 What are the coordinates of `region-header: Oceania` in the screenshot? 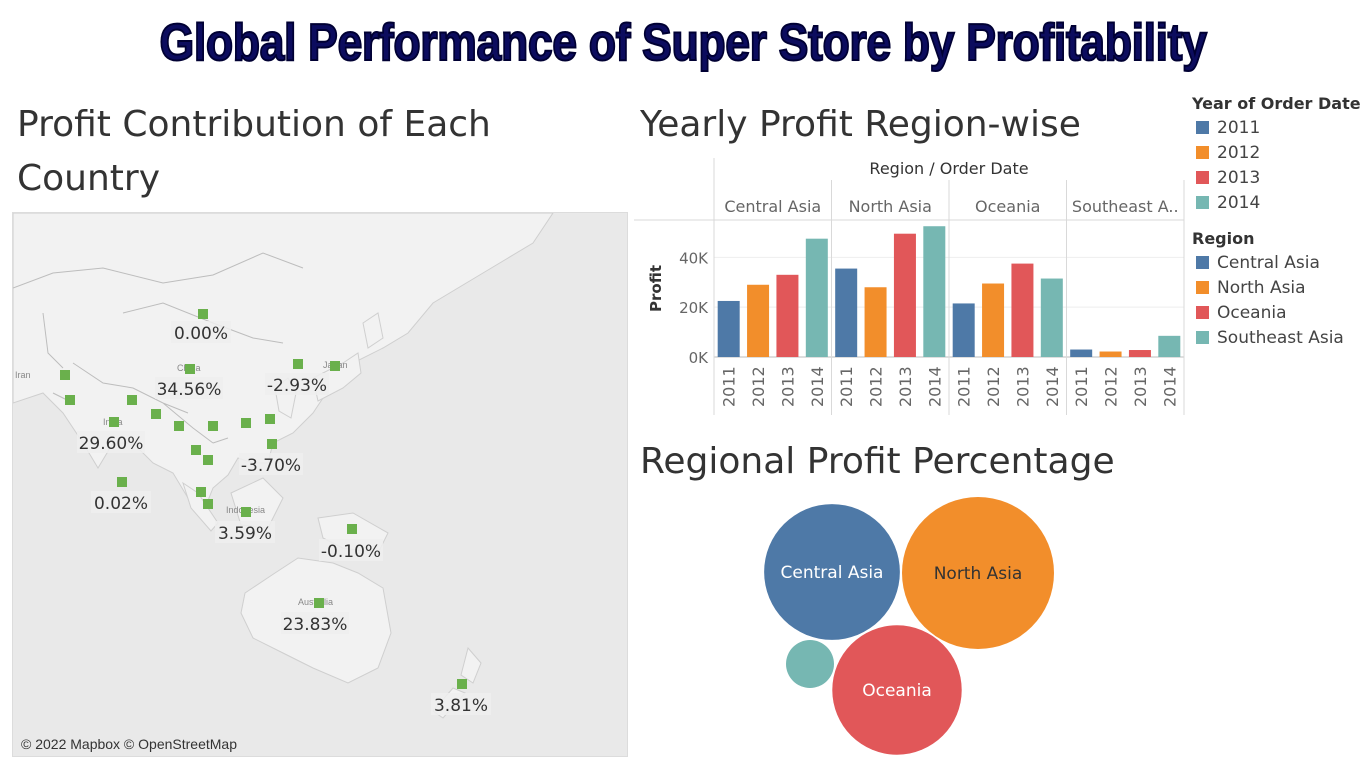 It's located at (1007, 206).